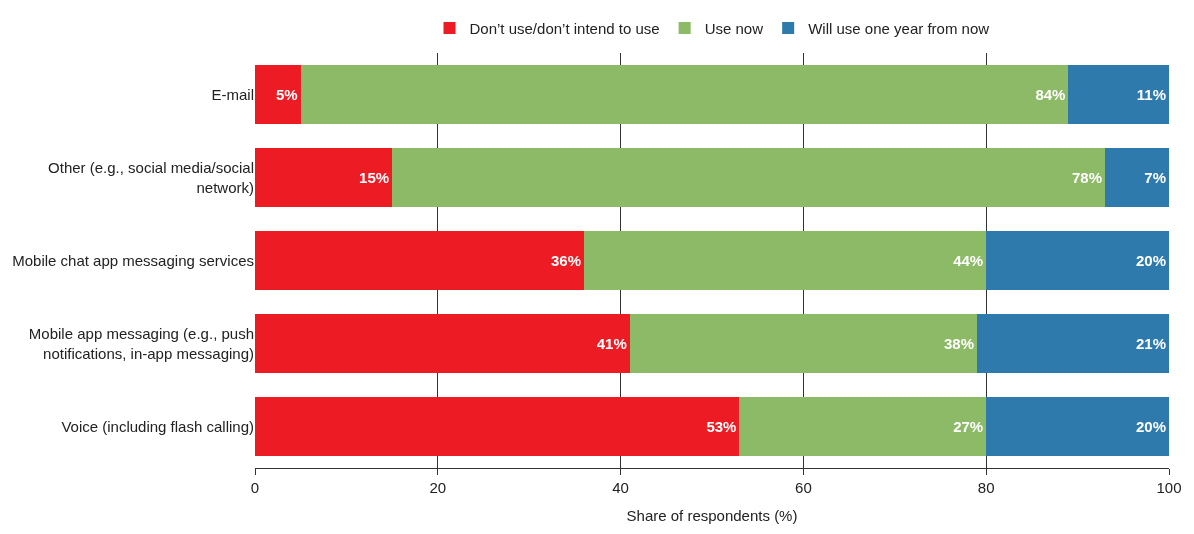 The height and width of the screenshot is (534, 1194). What do you see at coordinates (803, 487) in the screenshot?
I see `x-tick-label: 60` at bounding box center [803, 487].